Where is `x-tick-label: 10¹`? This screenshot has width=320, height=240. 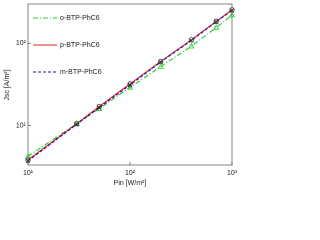
x-tick-label: 10¹ is located at coordinates (28, 173).